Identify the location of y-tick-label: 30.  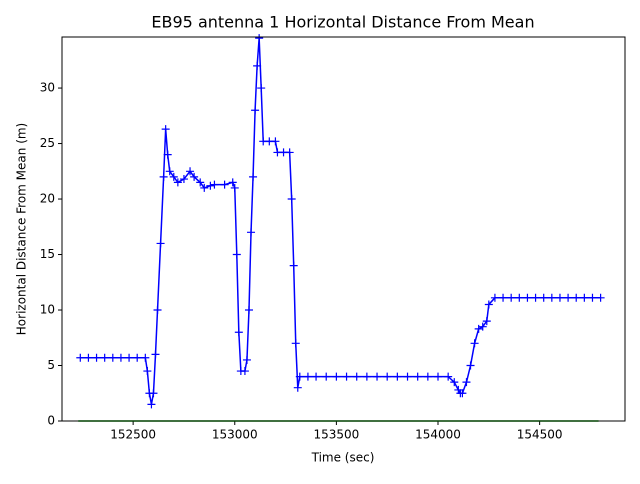
(47, 88).